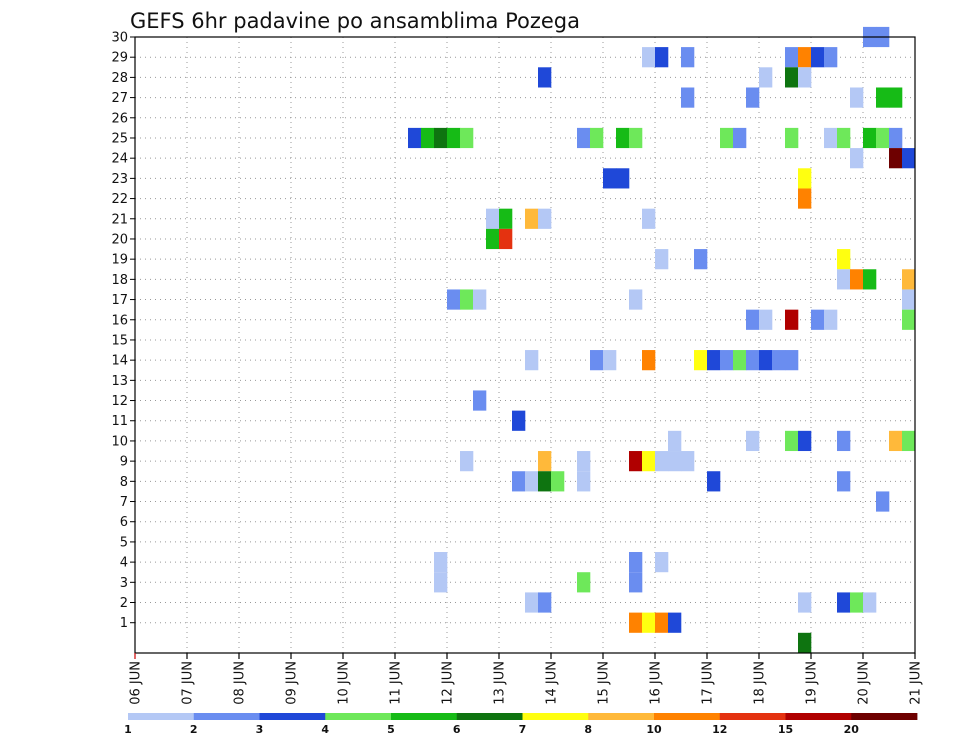  Describe the element at coordinates (292, 683) in the screenshot. I see `x-tick-label: 09 JUN` at that location.